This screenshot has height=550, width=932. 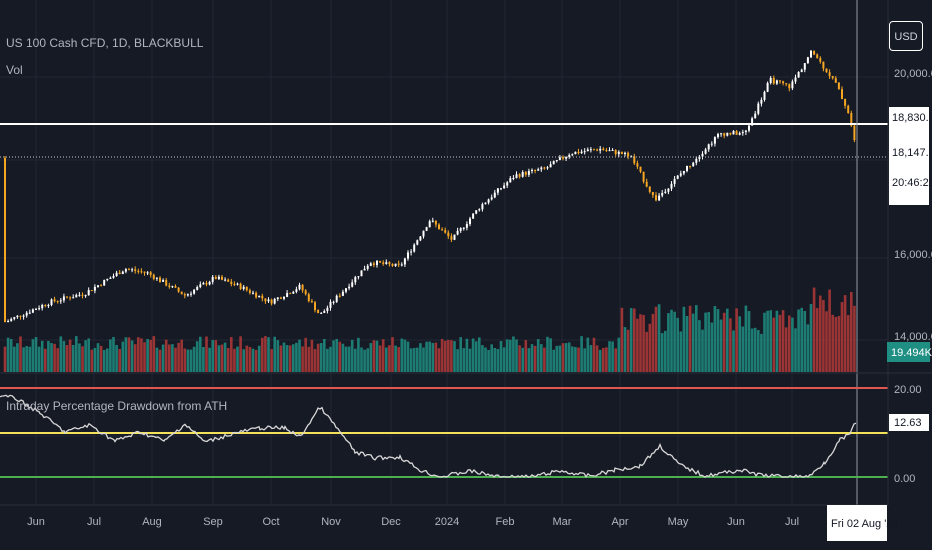 I want to click on drawdown-series-line, so click(x=428, y=436).